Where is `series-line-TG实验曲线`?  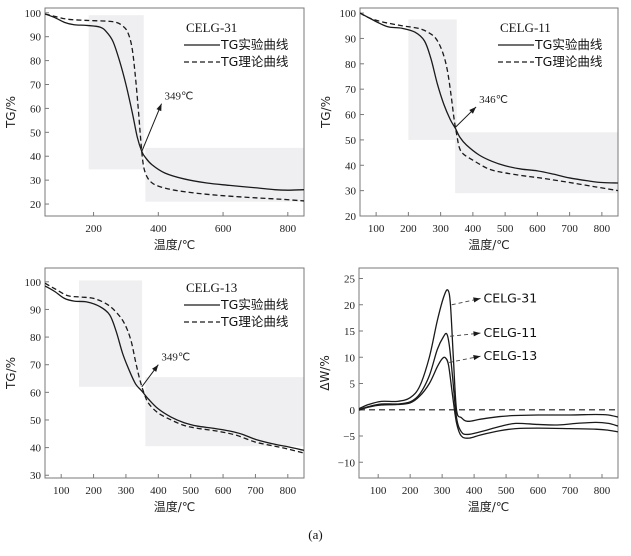
series-line-TG实验曲线 is located at coordinates (174, 102).